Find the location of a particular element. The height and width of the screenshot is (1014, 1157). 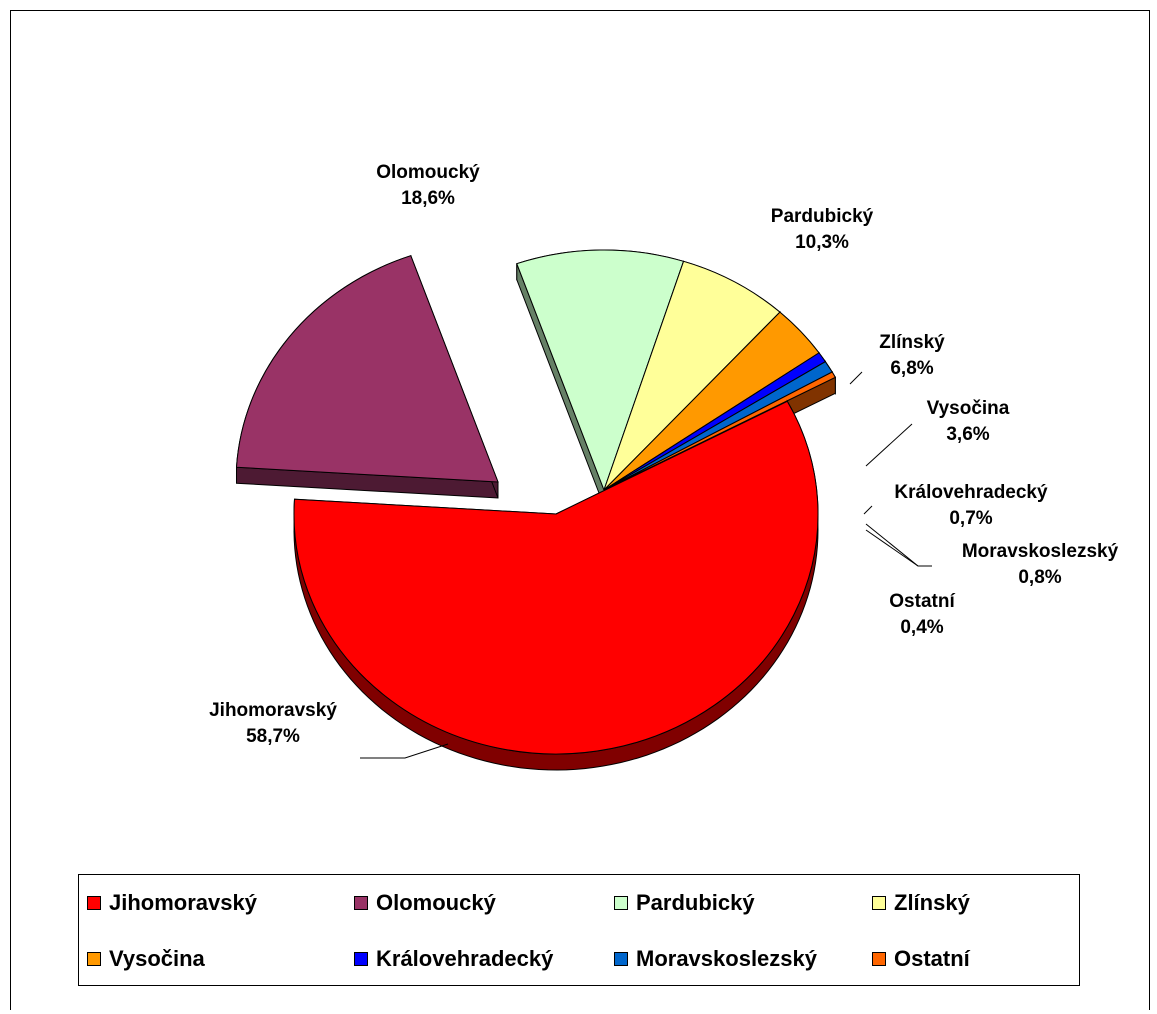

legend-item-ostatni: Ostatní is located at coordinates (921, 958).